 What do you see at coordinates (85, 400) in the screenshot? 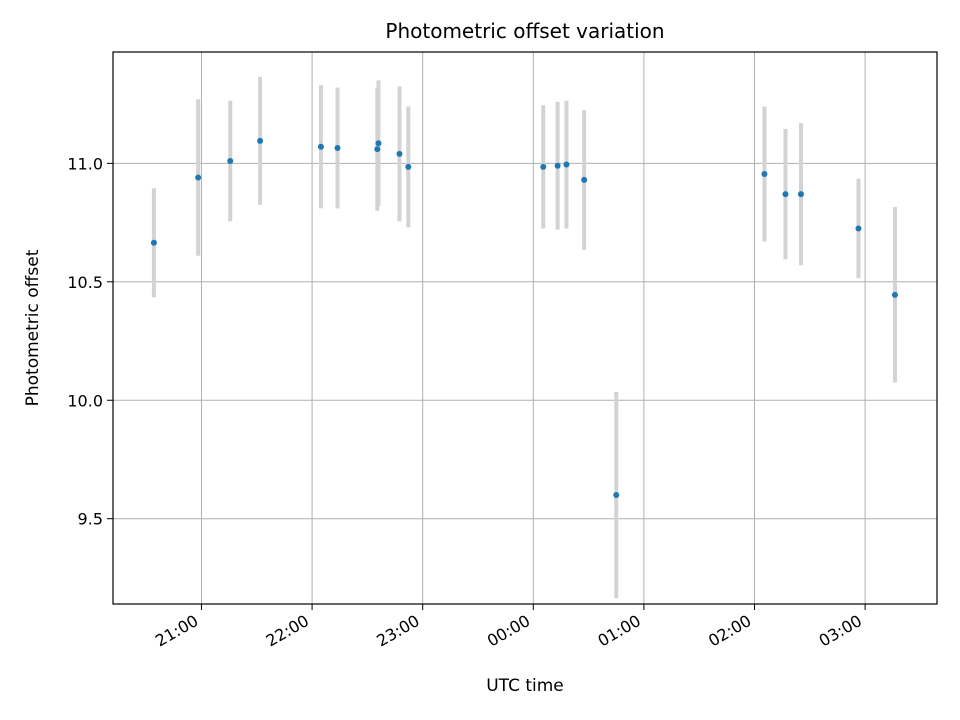
I see `y-tick-label: 10.0` at bounding box center [85, 400].